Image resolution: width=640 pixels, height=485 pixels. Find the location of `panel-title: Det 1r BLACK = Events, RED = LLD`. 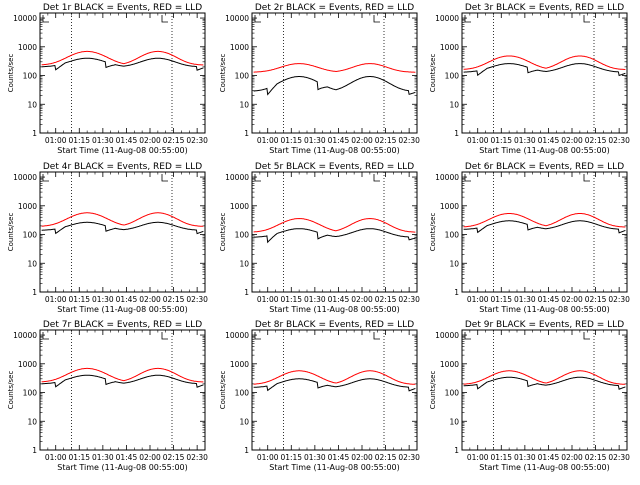

panel-title: Det 1r BLACK = Events, RED = LLD is located at coordinates (122, 8).